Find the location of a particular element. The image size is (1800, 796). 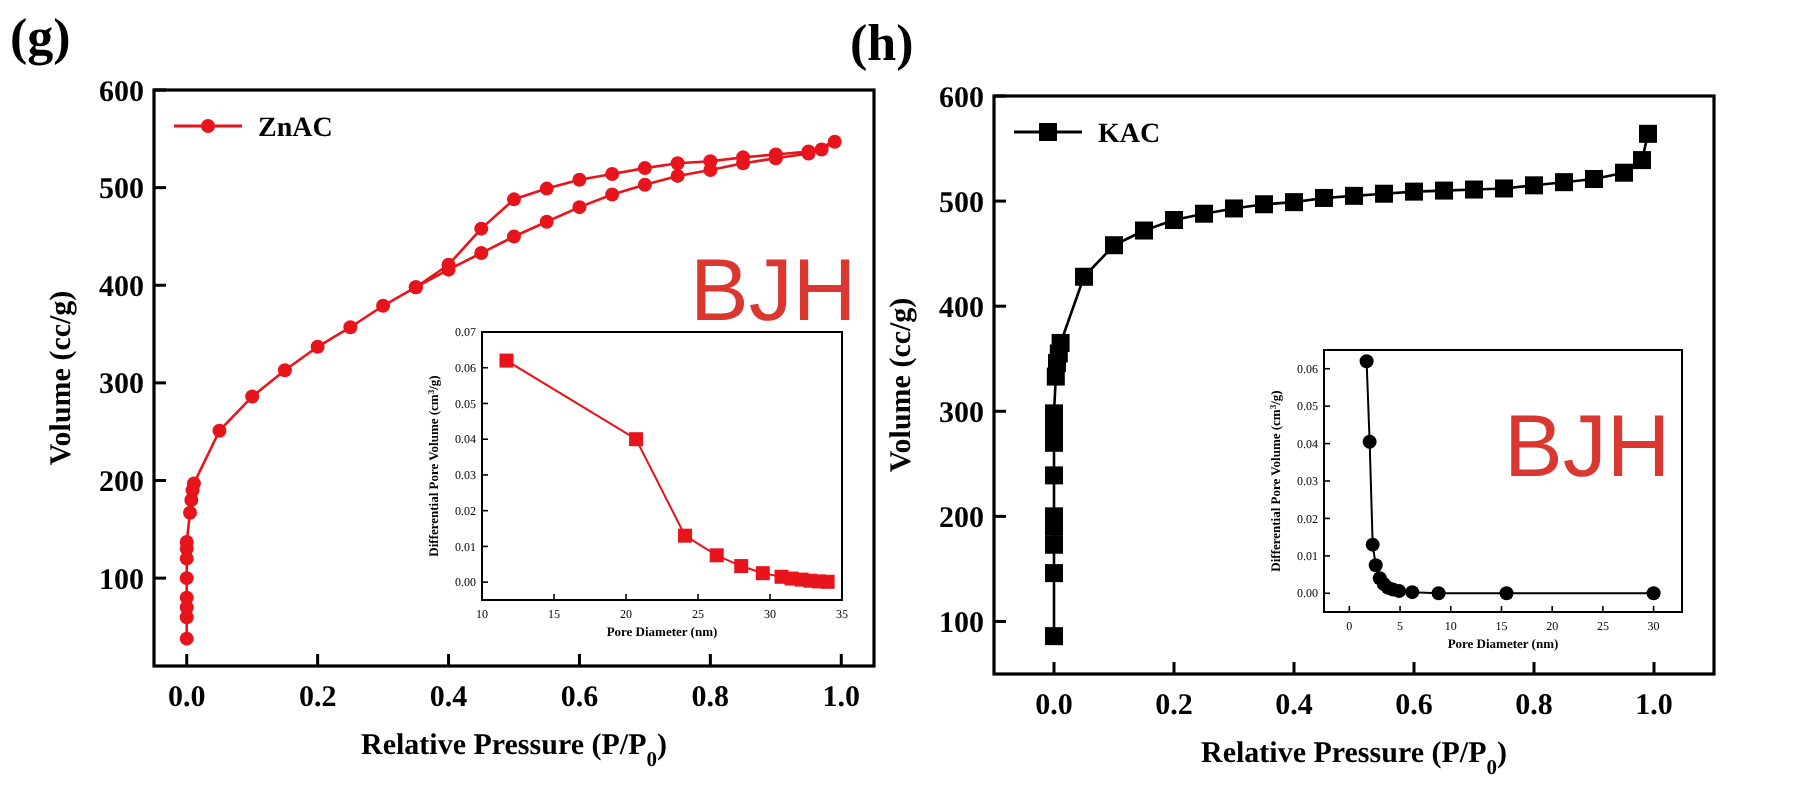

legend-label: ZnAC is located at coordinates (295, 128).